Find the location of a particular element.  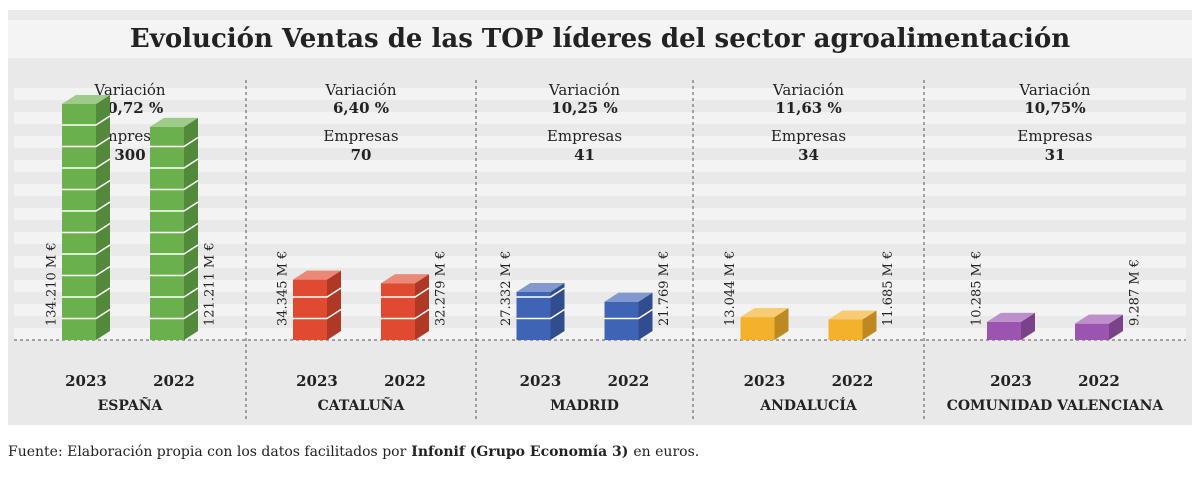

value-label: 9.287 M € is located at coordinates (1135, 292).